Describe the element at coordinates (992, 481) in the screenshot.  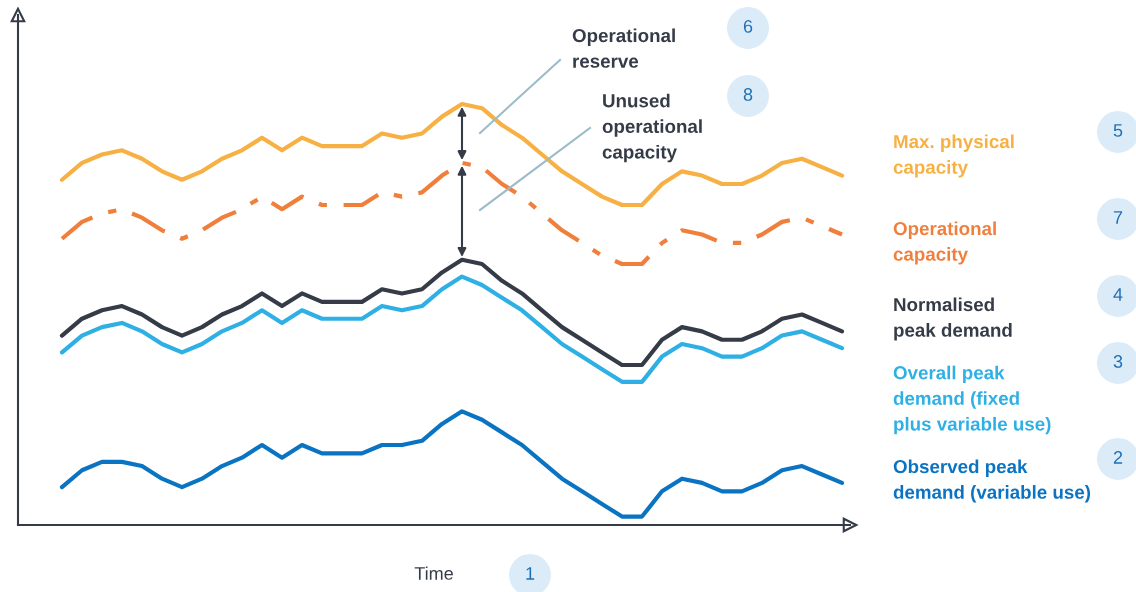
I see `text: Observed peak demand (variable use)` at that location.